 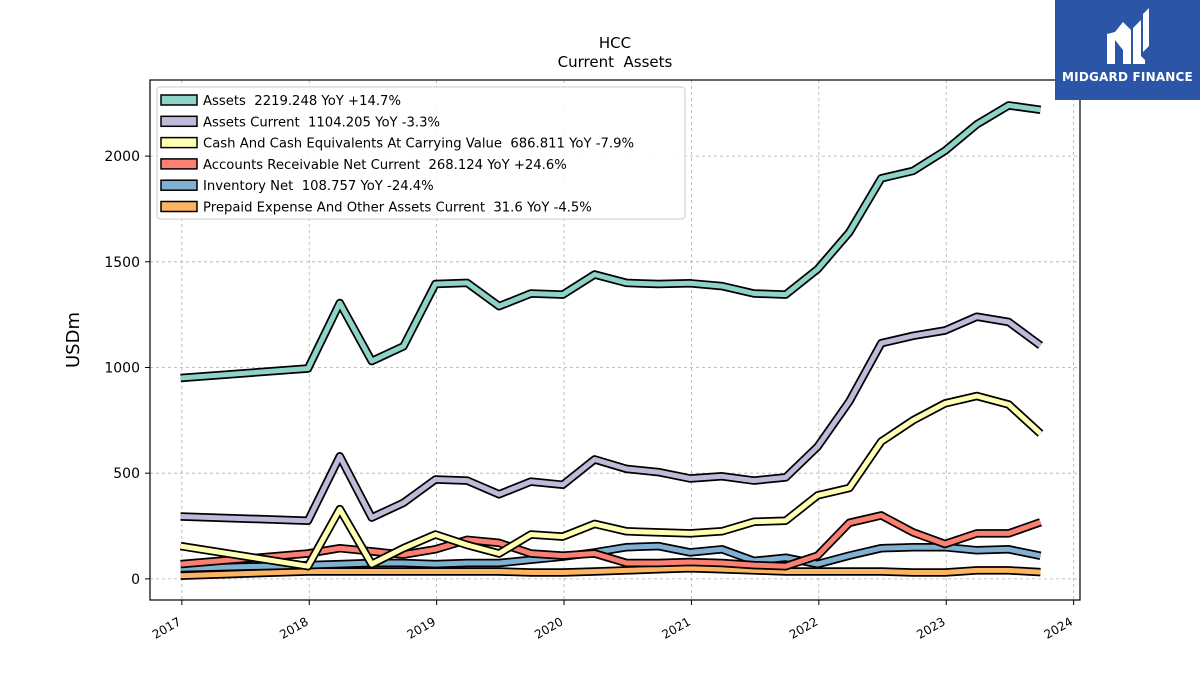 What do you see at coordinates (421, 627) in the screenshot?
I see `x-tick-label: 2019` at bounding box center [421, 627].